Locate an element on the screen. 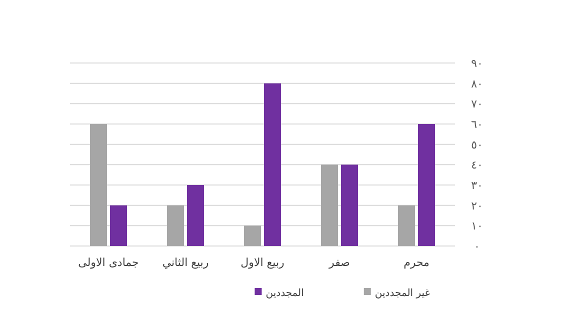  y-tick-label: ١٠ is located at coordinates (477, 226).